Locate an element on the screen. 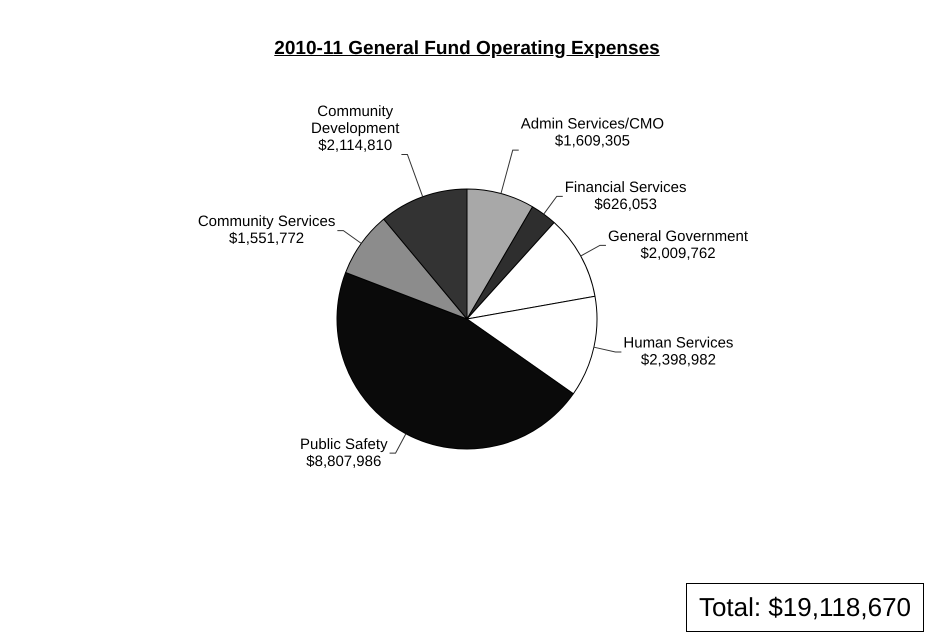  slice-label: Admin Services/CMO is located at coordinates (592, 124).